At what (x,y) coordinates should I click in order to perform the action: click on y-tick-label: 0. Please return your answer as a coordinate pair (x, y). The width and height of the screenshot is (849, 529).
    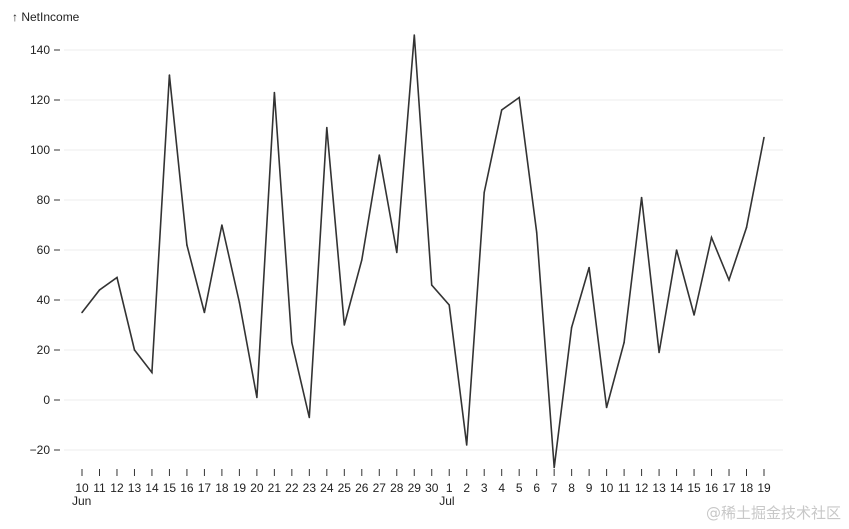
    Looking at the image, I should click on (46, 400).